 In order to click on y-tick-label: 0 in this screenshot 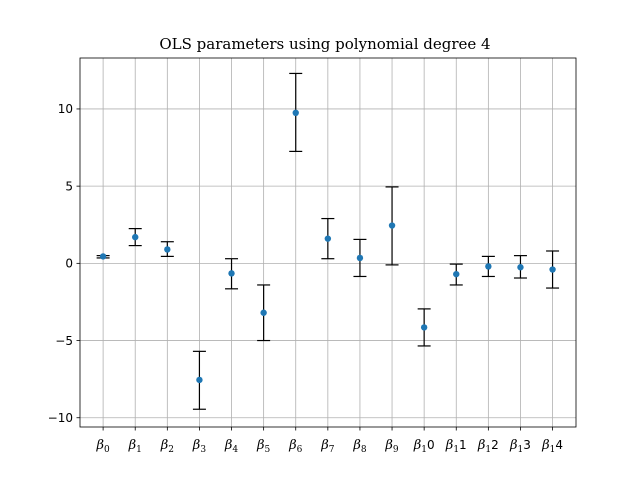, I will do `click(69, 264)`.